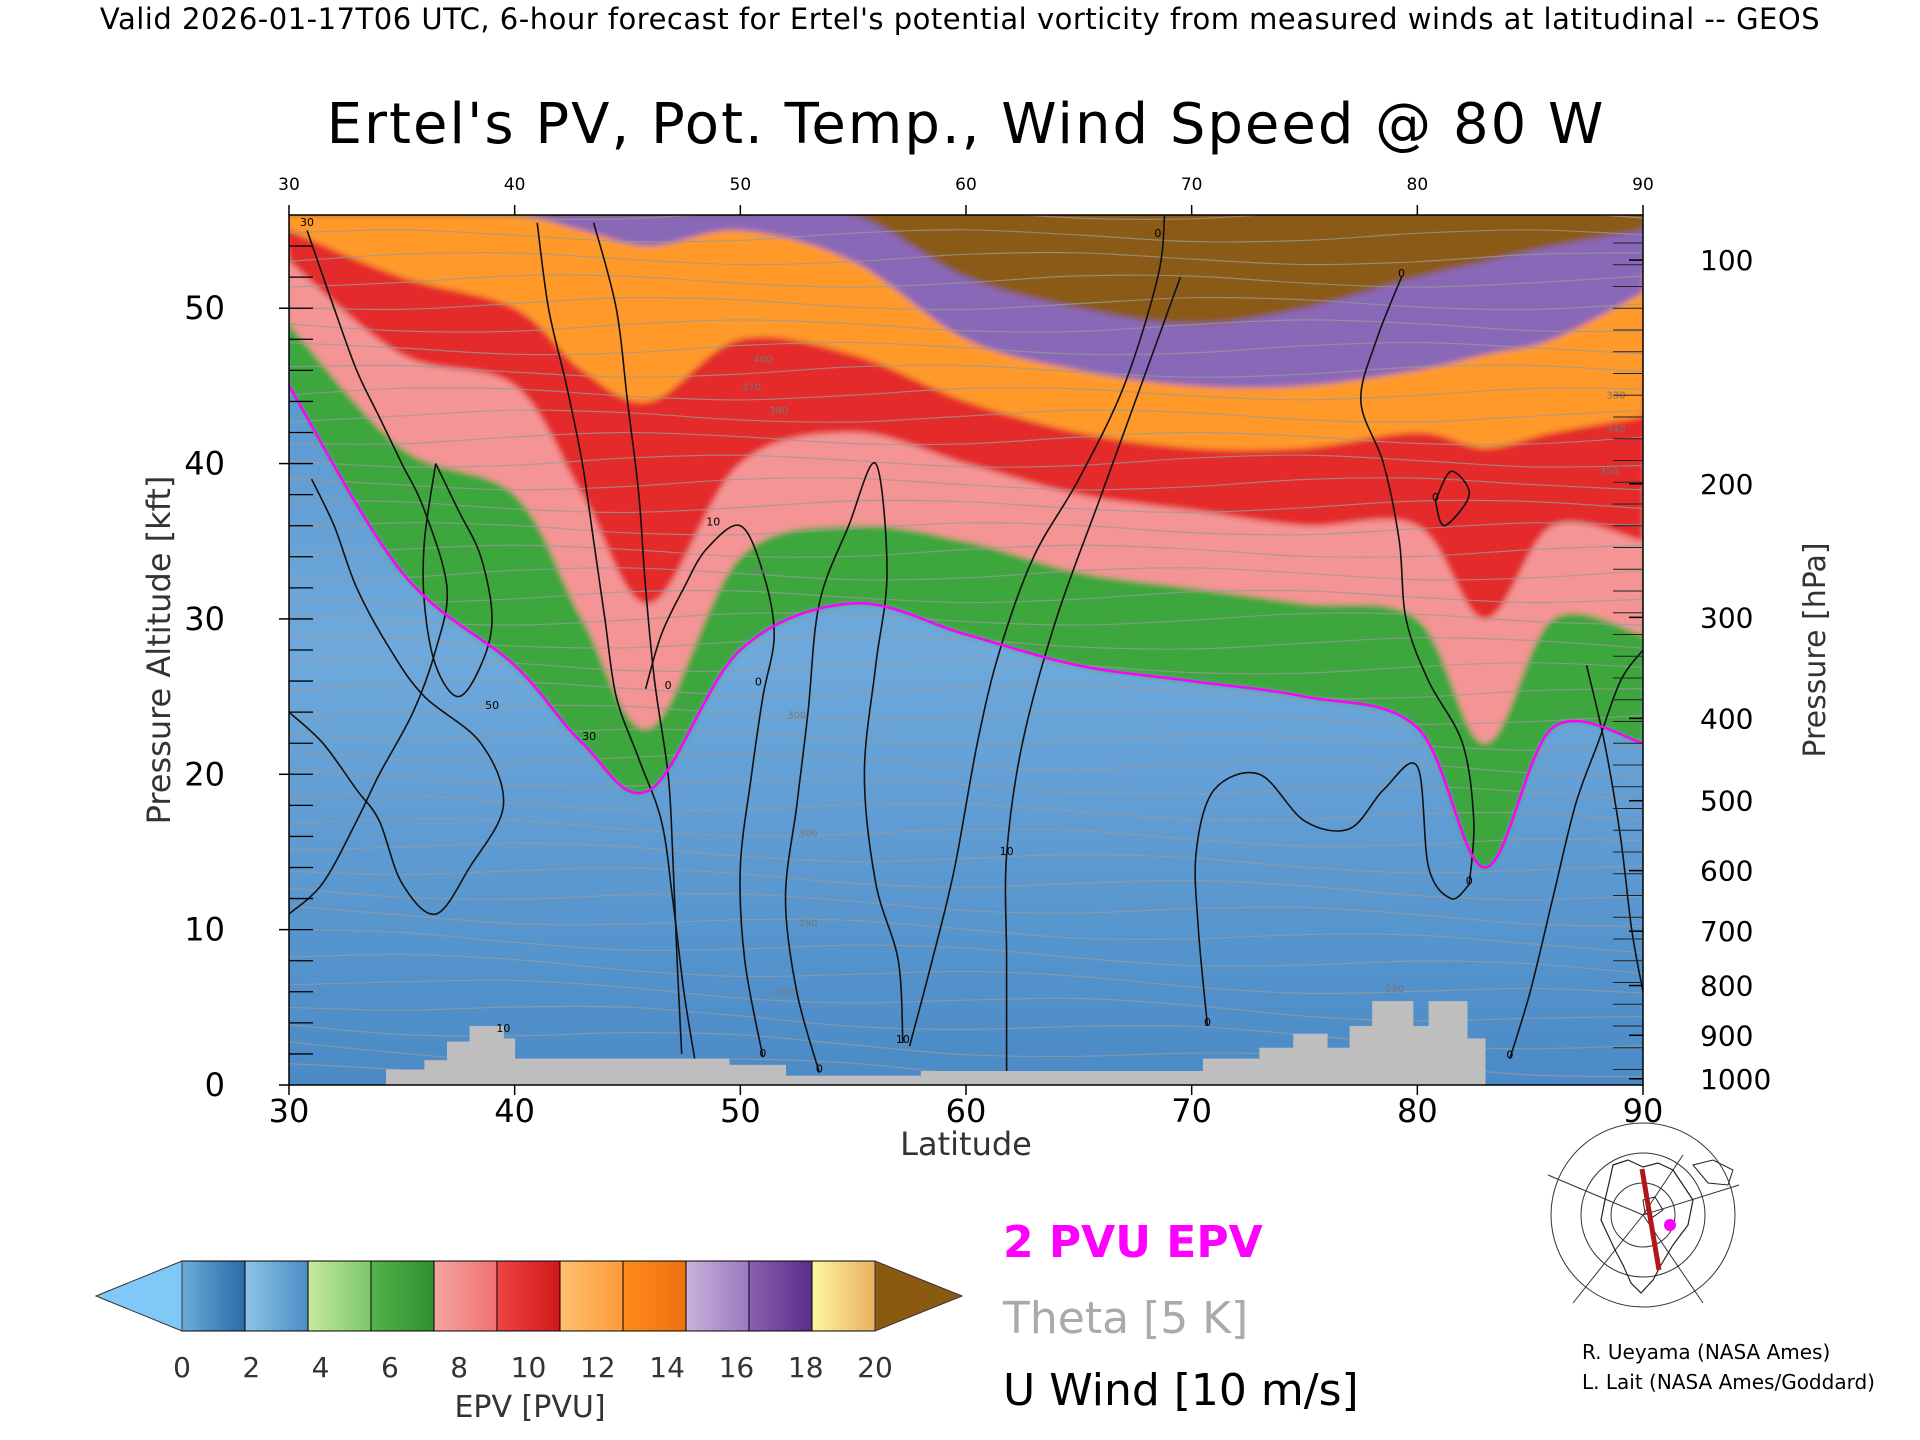  Describe the element at coordinates (598, 1367) in the screenshot. I see `colorbar-tick-label: 12` at that location.